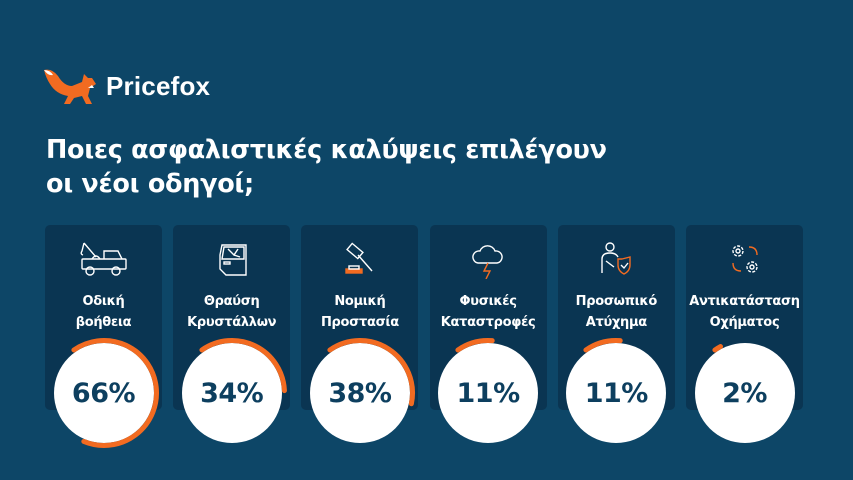 The image size is (853, 480). I want to click on percentage-value: 2%, so click(744, 393).